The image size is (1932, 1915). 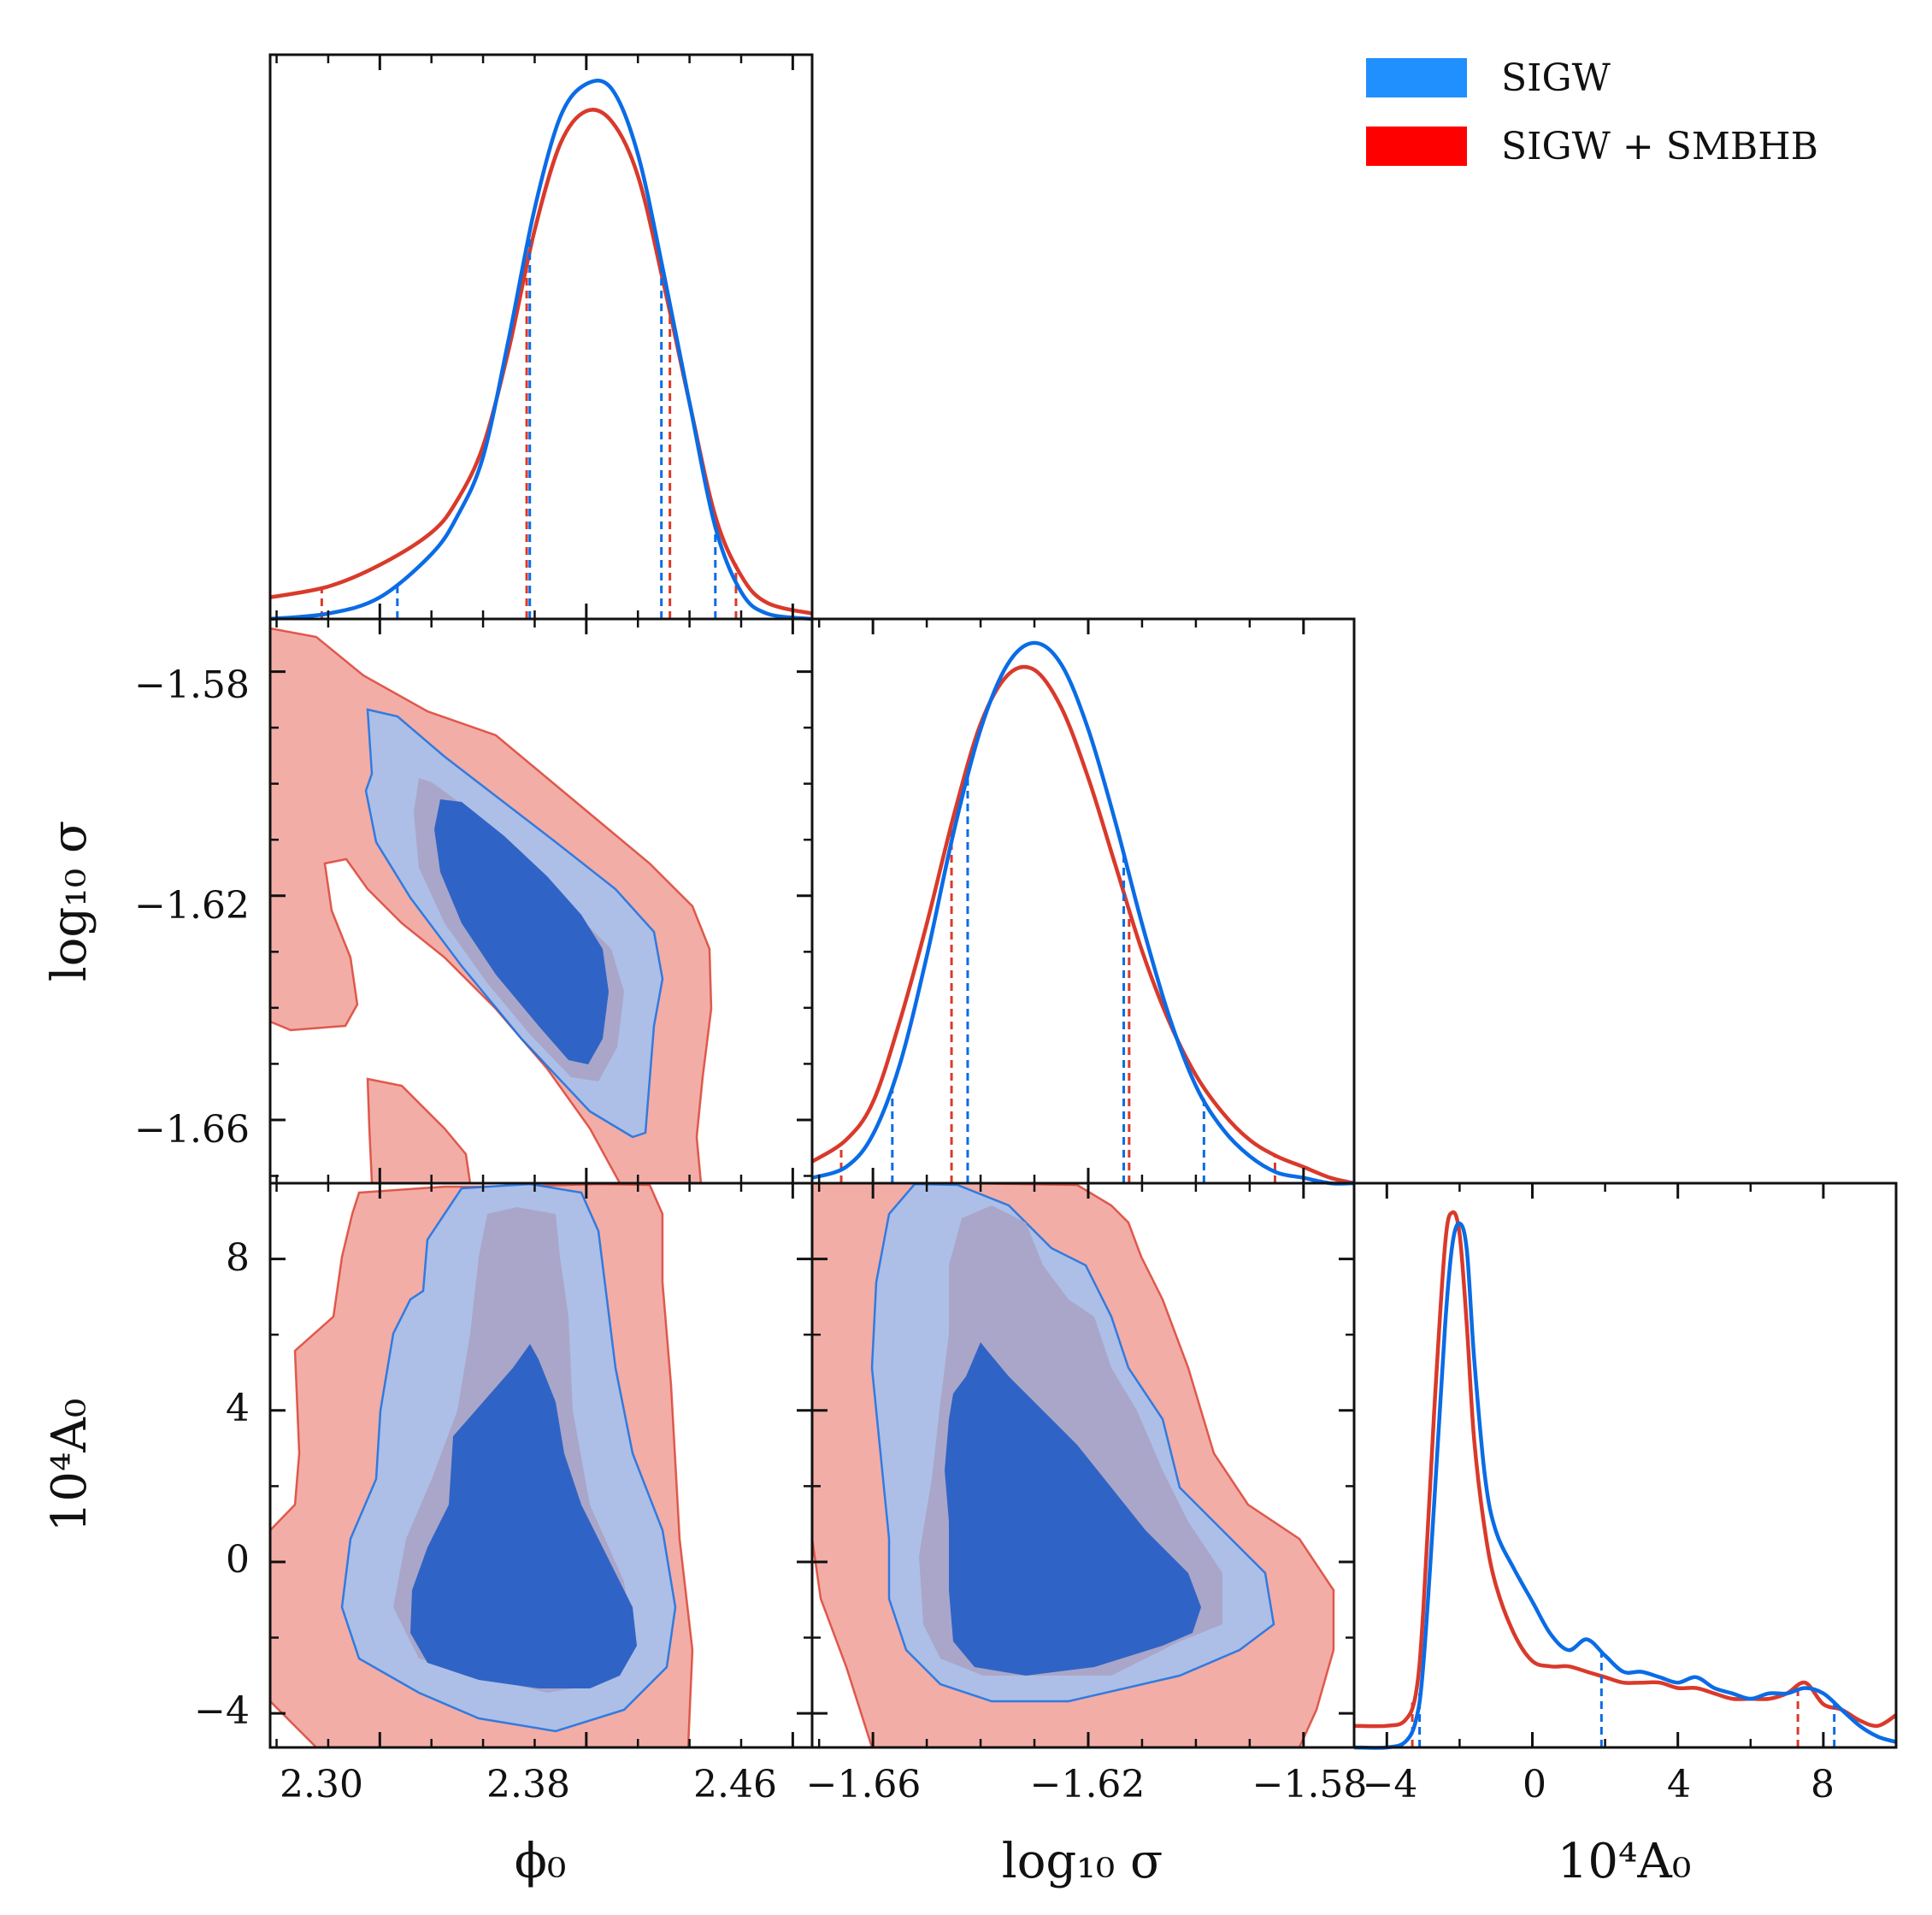 What do you see at coordinates (1416, 146) in the screenshot?
I see `legend-swatch-smbhb` at bounding box center [1416, 146].